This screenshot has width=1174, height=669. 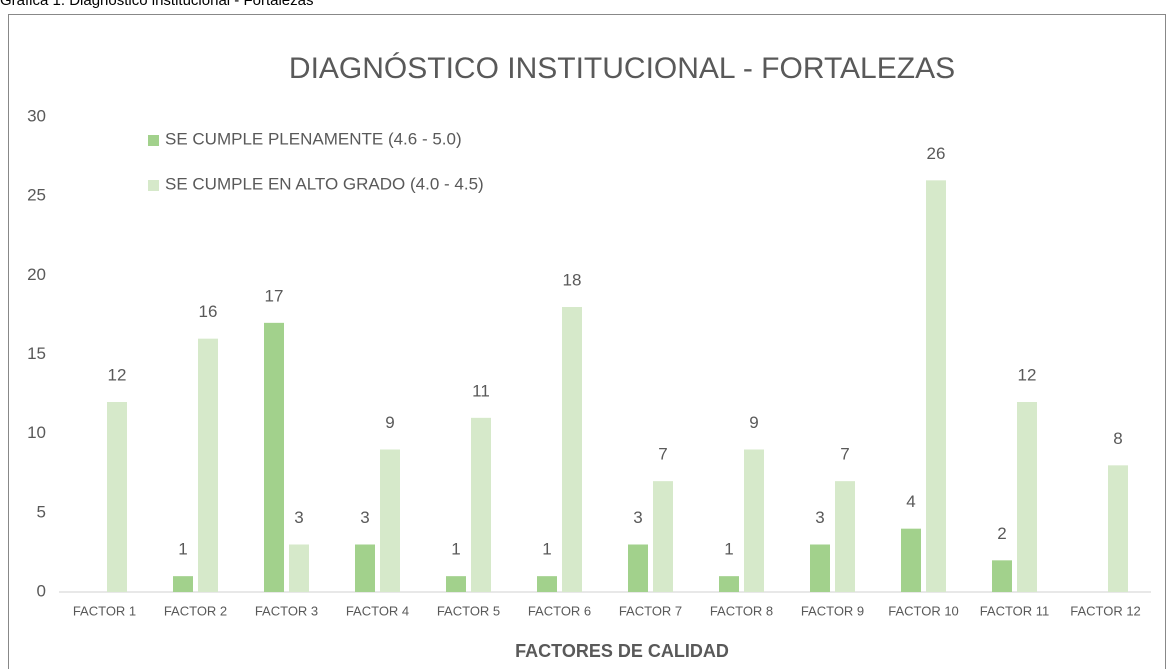 What do you see at coordinates (936, 153) in the screenshot?
I see `data-label: 26` at bounding box center [936, 153].